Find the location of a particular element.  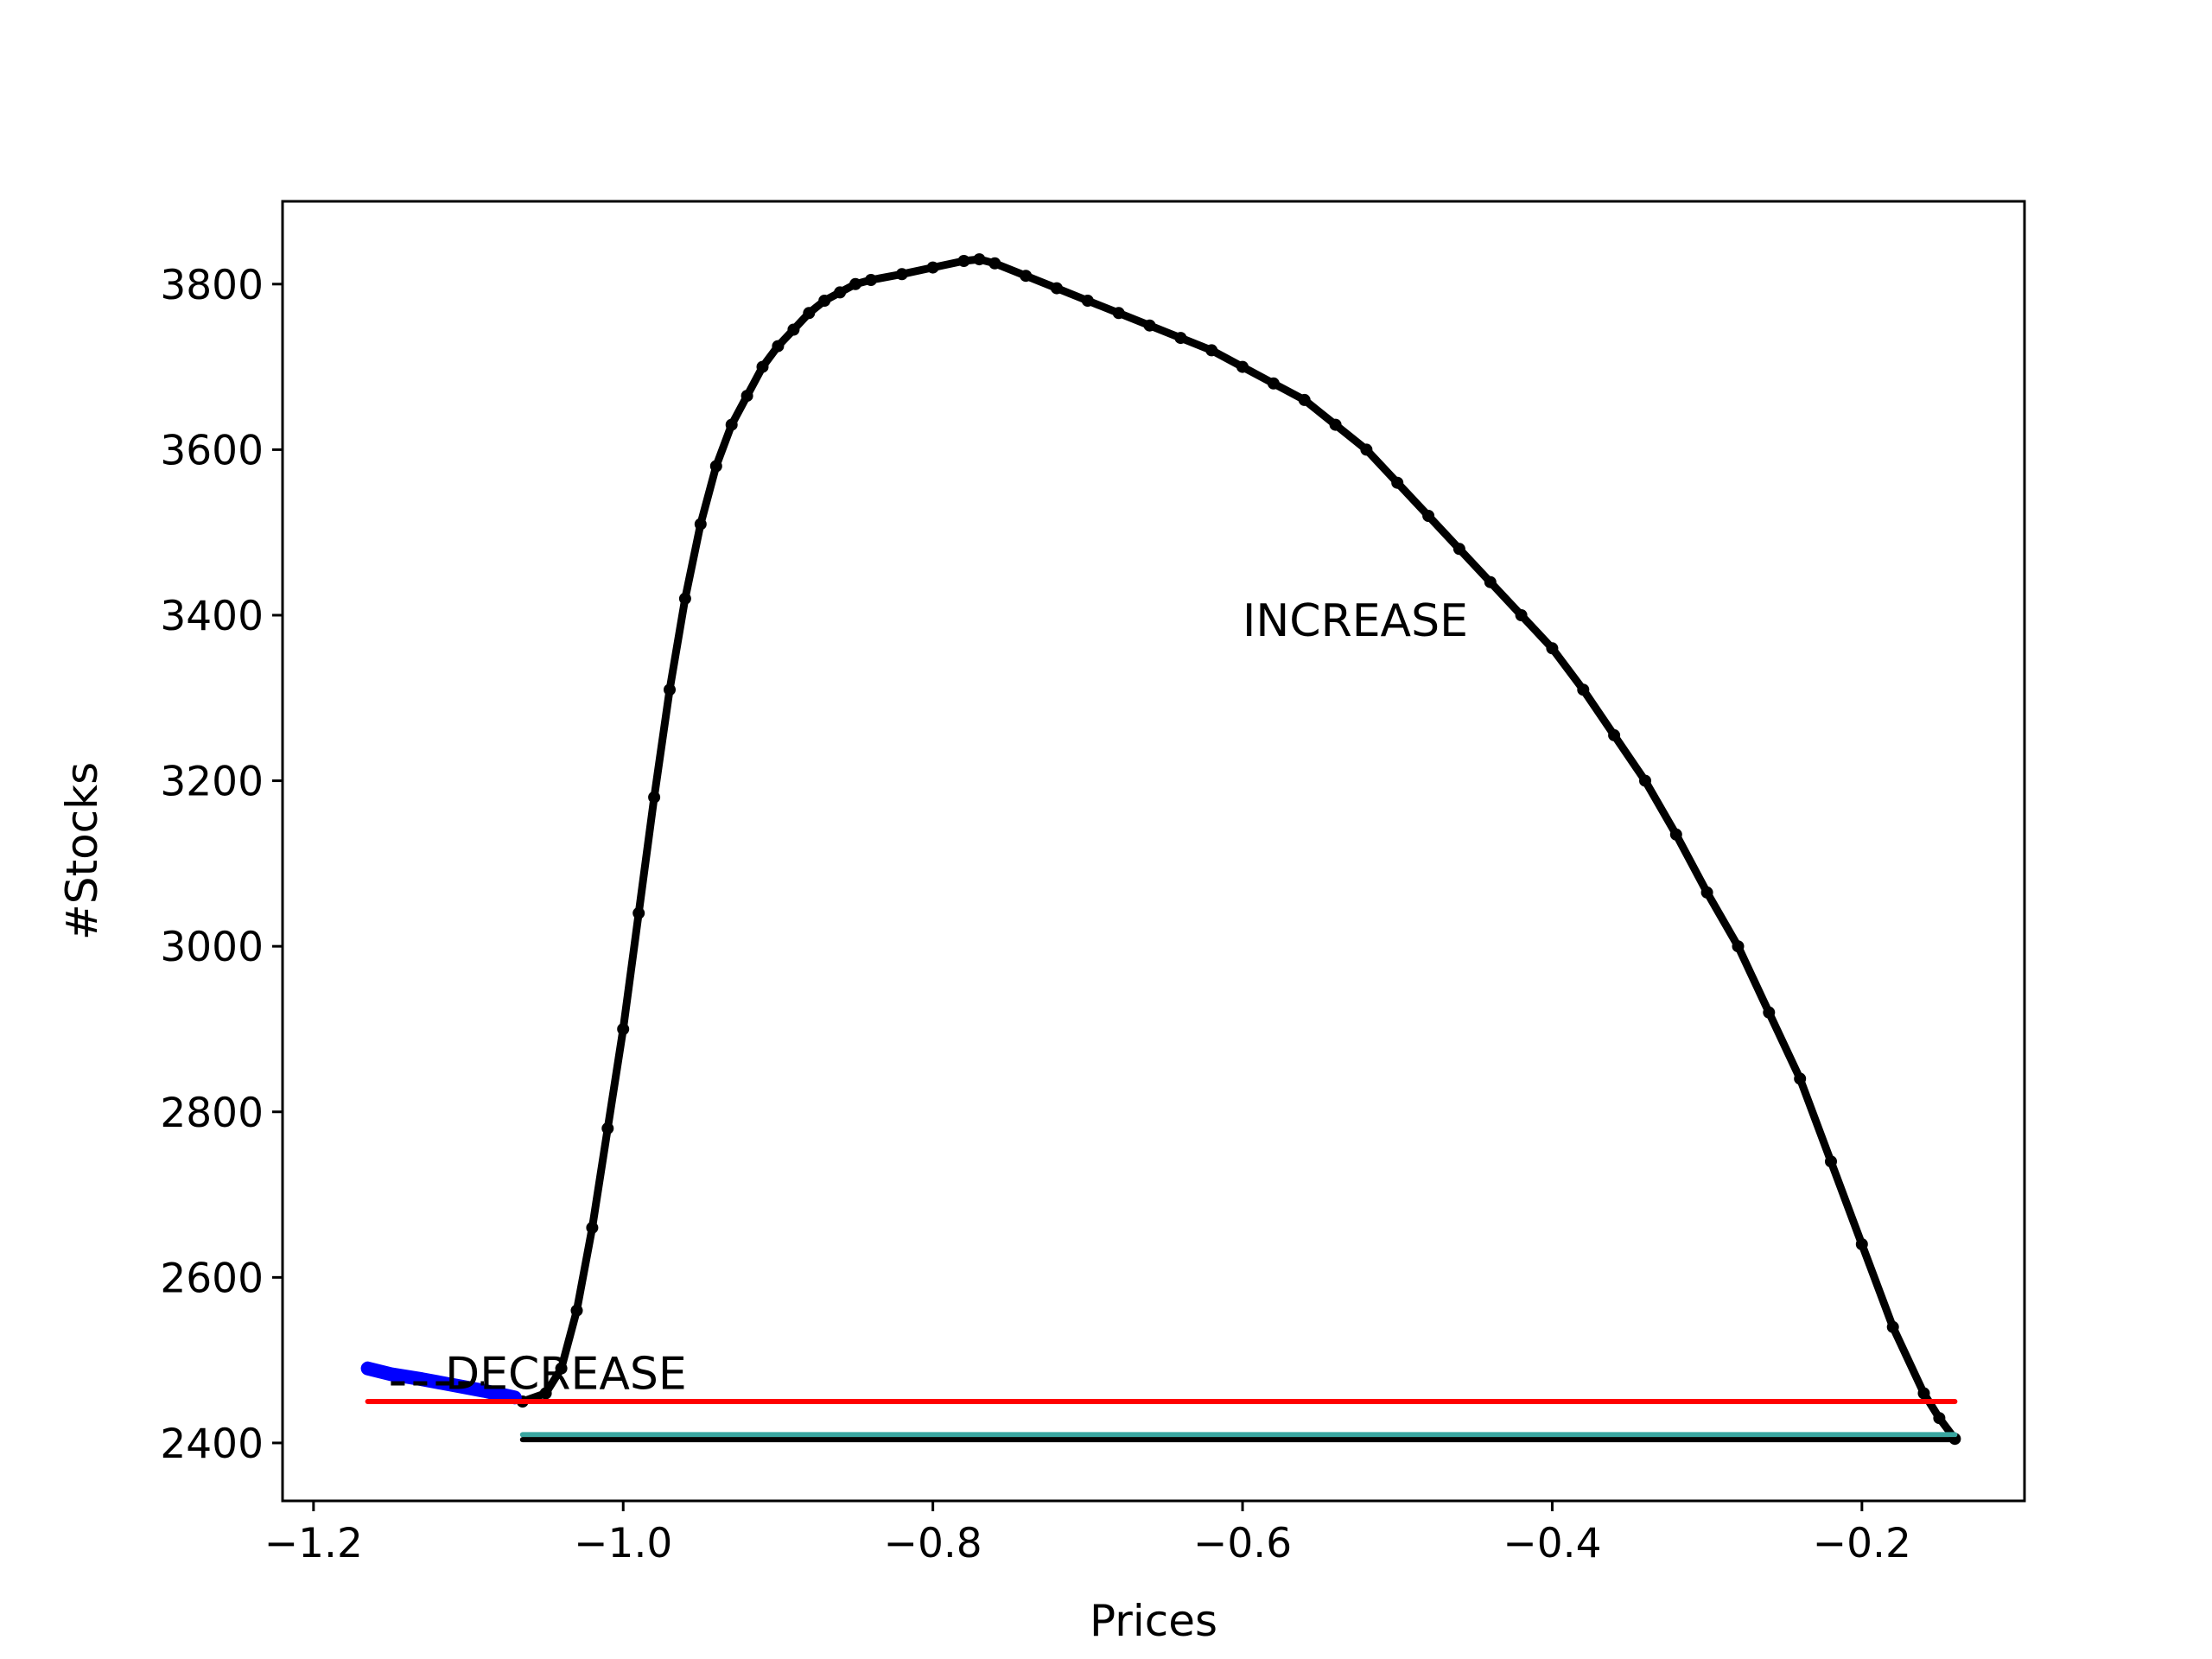

y-tick-label: 3600 is located at coordinates (212, 450).